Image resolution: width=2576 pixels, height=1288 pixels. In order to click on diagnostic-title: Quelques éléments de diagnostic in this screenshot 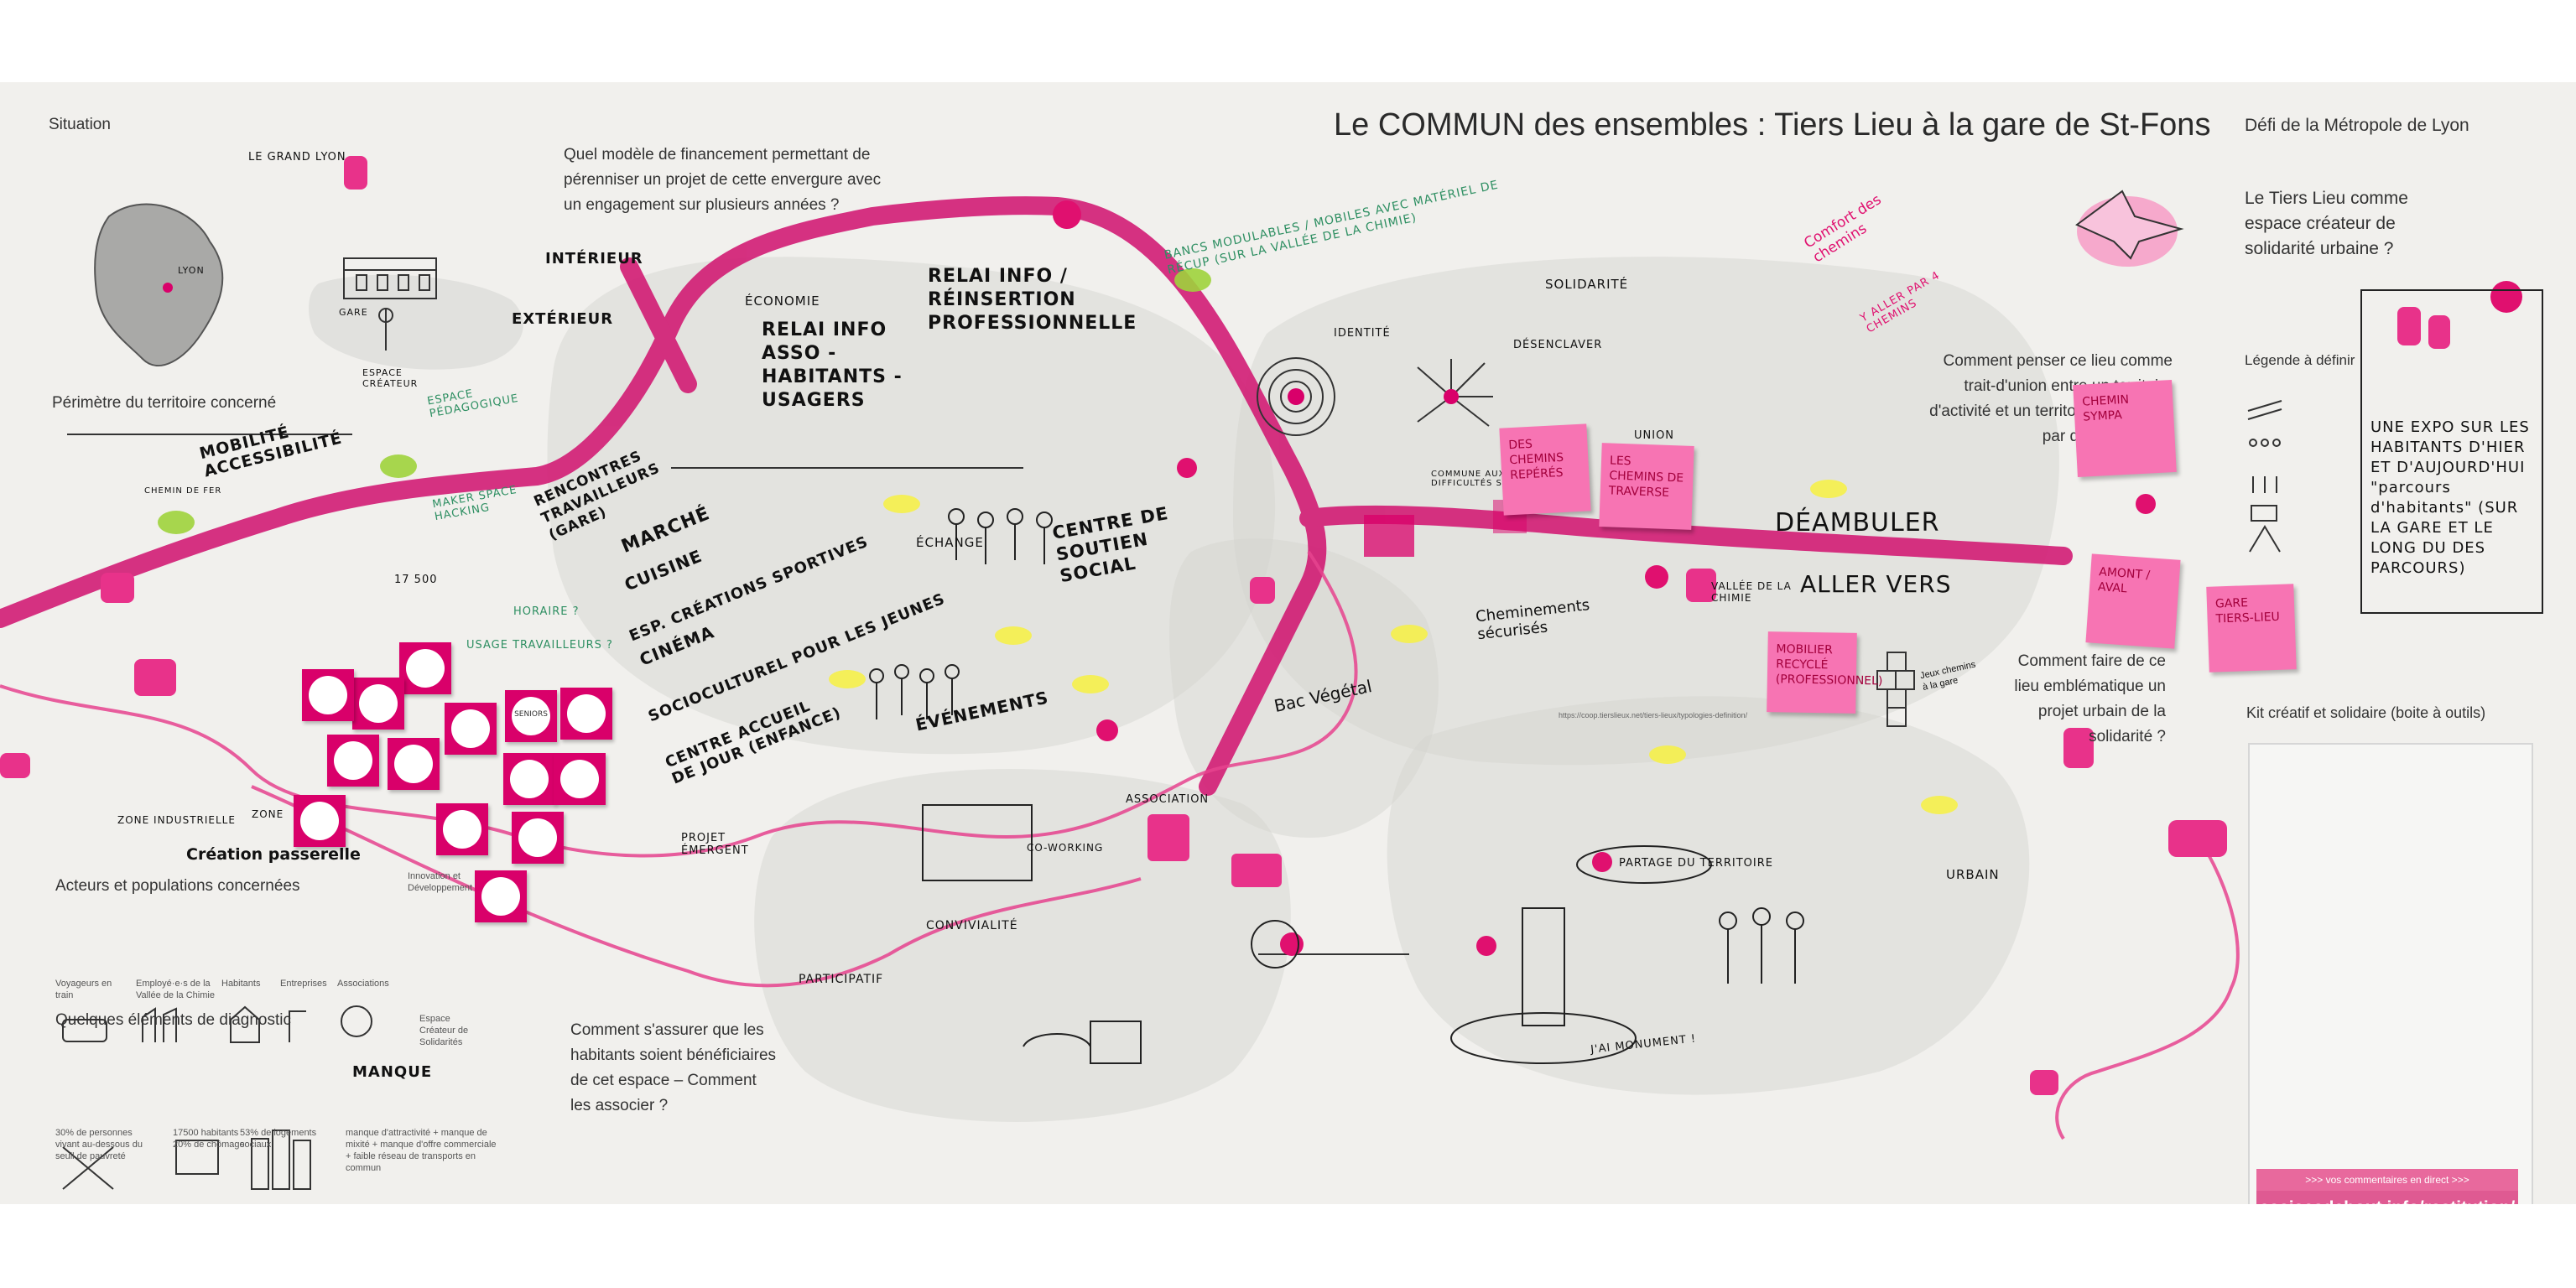, I will do `click(173, 1020)`.